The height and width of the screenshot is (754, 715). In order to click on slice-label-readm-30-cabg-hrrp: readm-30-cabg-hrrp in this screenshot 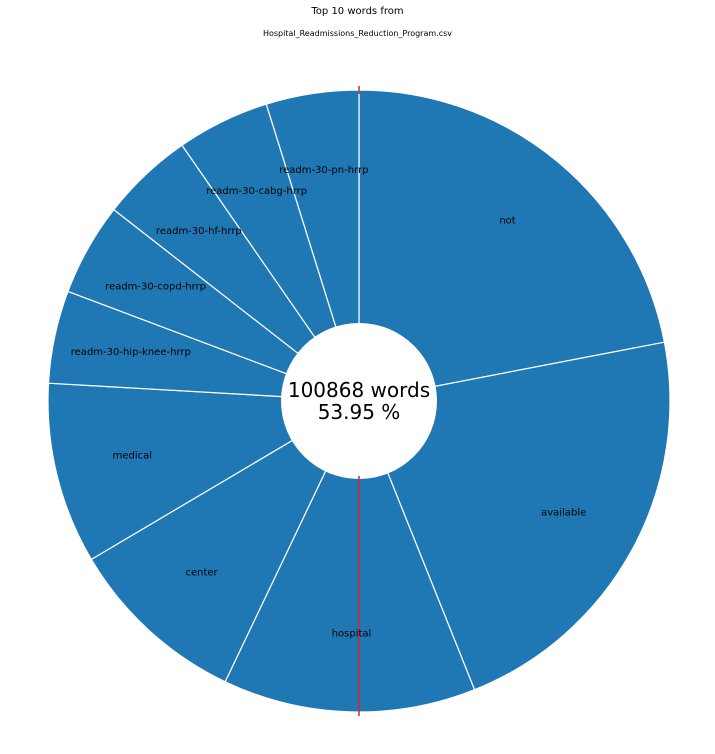, I will do `click(256, 191)`.